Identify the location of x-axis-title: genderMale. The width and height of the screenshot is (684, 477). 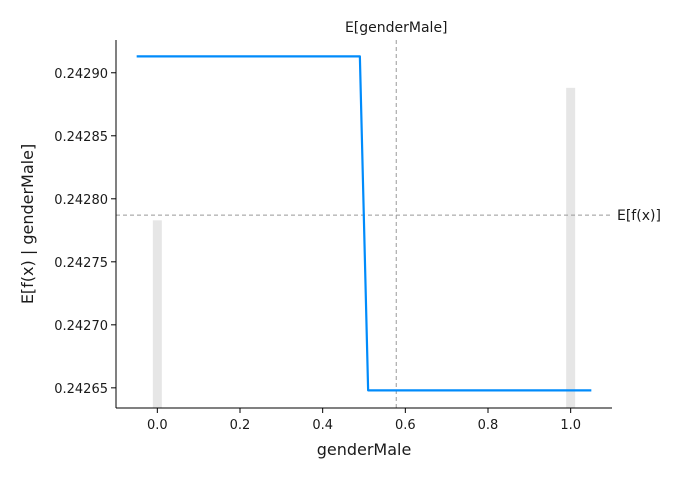
(364, 449).